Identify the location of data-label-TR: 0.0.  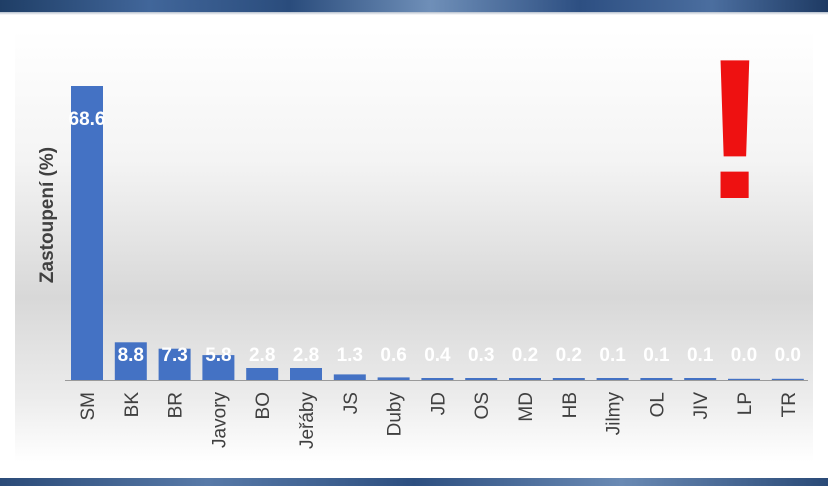
(788, 355).